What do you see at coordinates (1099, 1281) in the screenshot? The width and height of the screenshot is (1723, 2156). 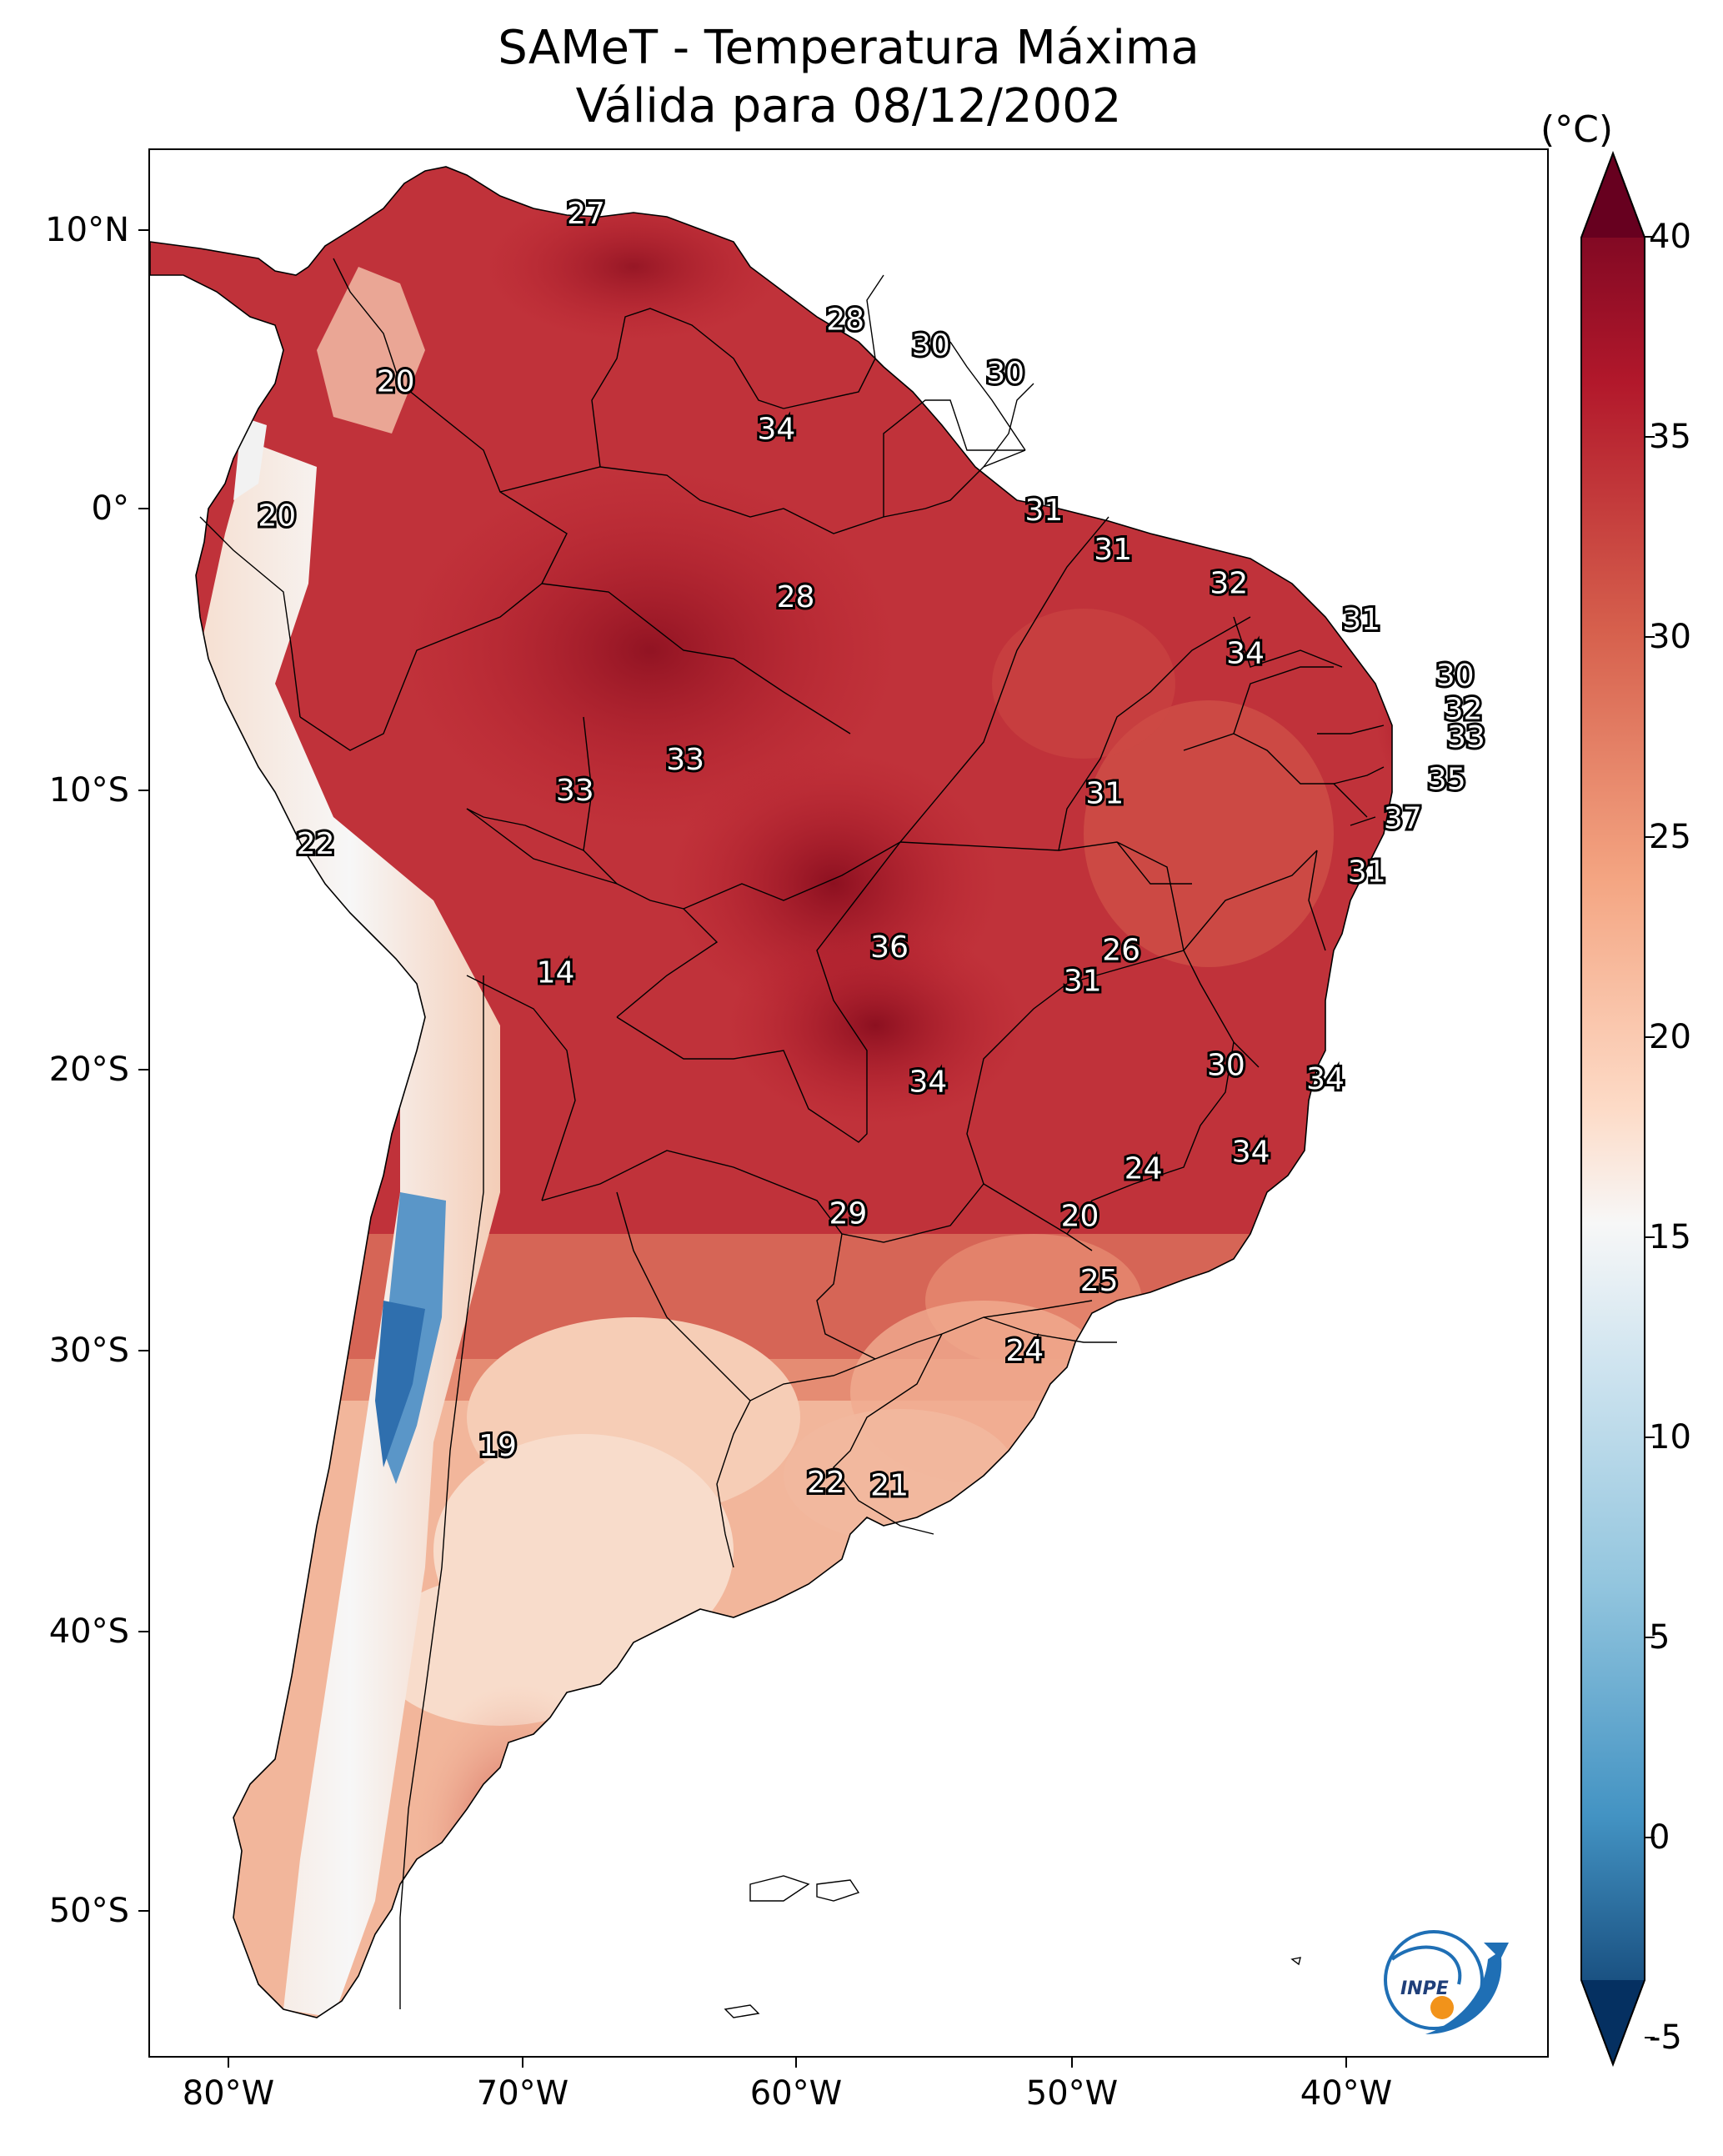 I see `temp-label: 25` at bounding box center [1099, 1281].